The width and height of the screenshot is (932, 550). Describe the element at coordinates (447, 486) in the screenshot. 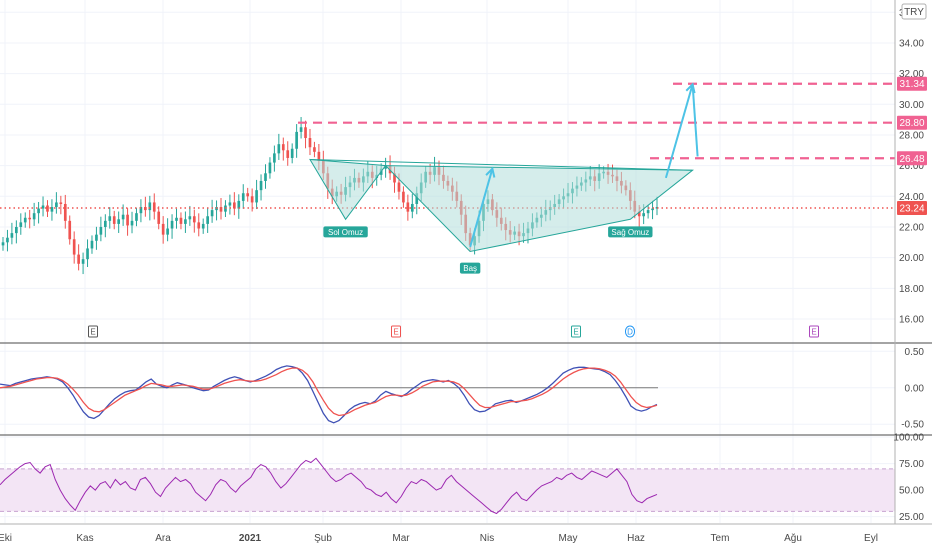

I see `rsi-panel` at that location.